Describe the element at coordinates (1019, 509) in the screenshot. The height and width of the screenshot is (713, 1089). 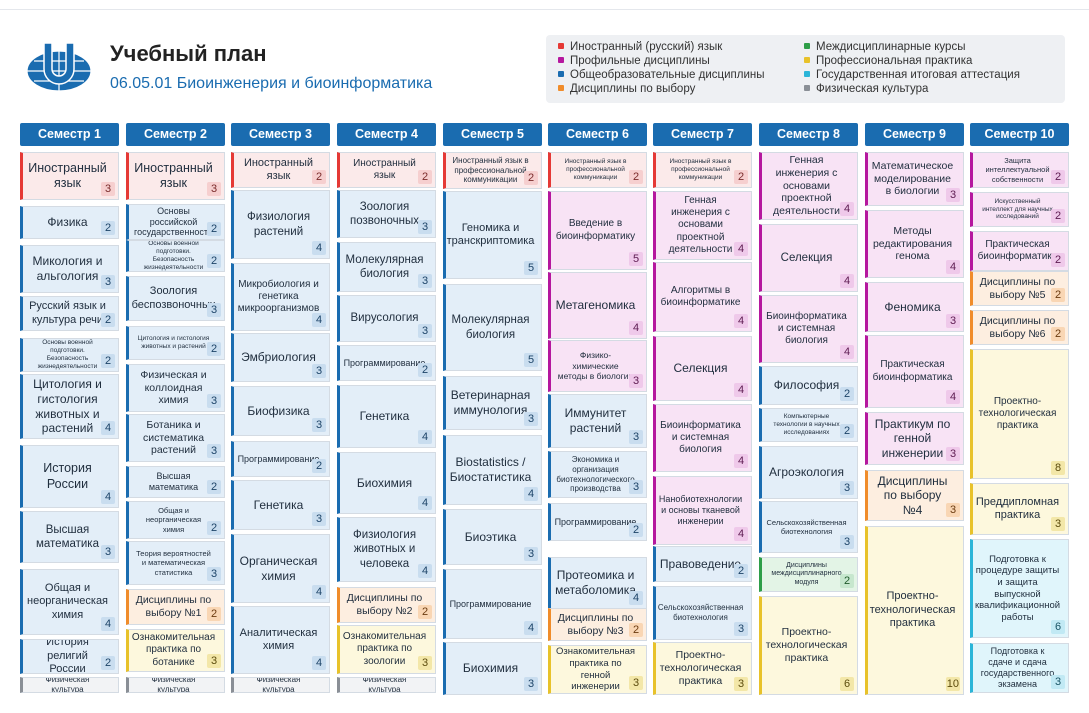
I see `course-card: Преддипломная практика 3` at that location.